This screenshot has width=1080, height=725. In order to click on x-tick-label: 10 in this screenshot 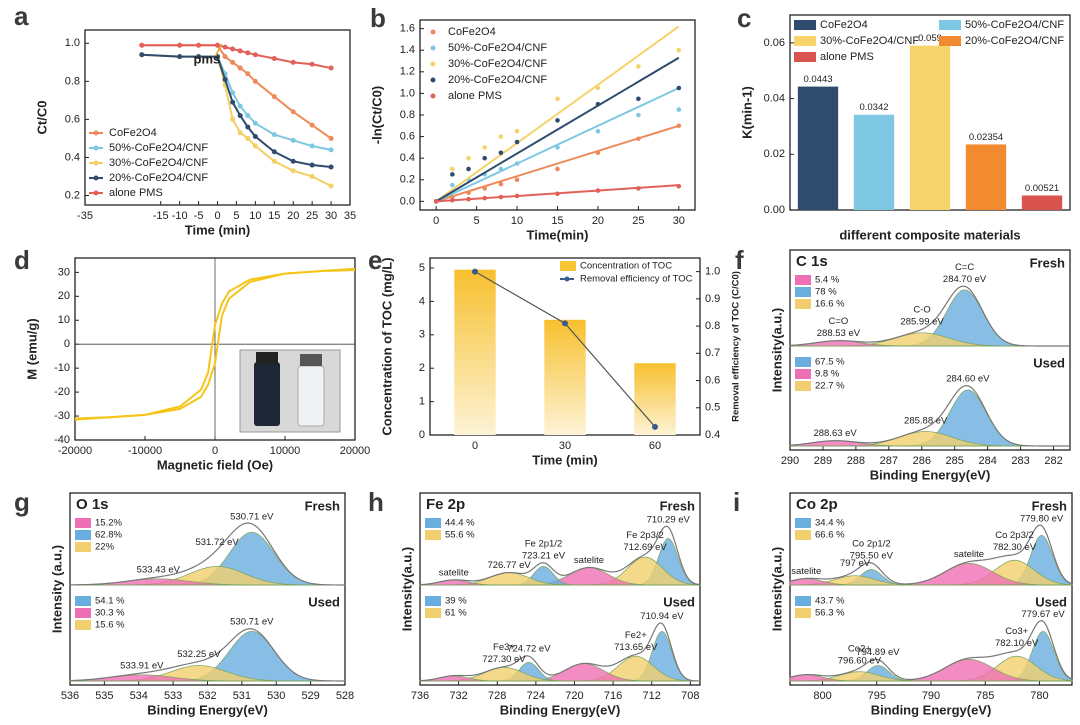, I will do `click(255, 216)`.